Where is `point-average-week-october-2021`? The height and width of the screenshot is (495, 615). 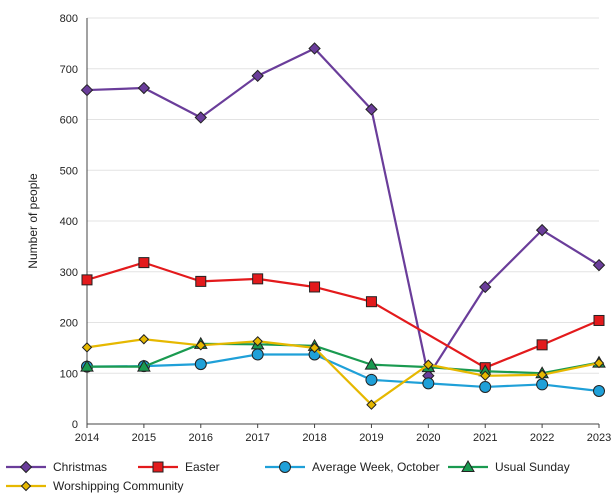
point-average-week-october-2021 is located at coordinates (485, 386).